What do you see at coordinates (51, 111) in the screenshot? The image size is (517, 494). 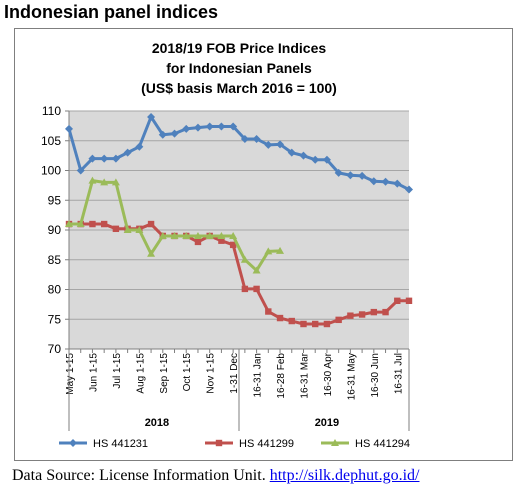 I see `y-tick-label: 110` at bounding box center [51, 111].